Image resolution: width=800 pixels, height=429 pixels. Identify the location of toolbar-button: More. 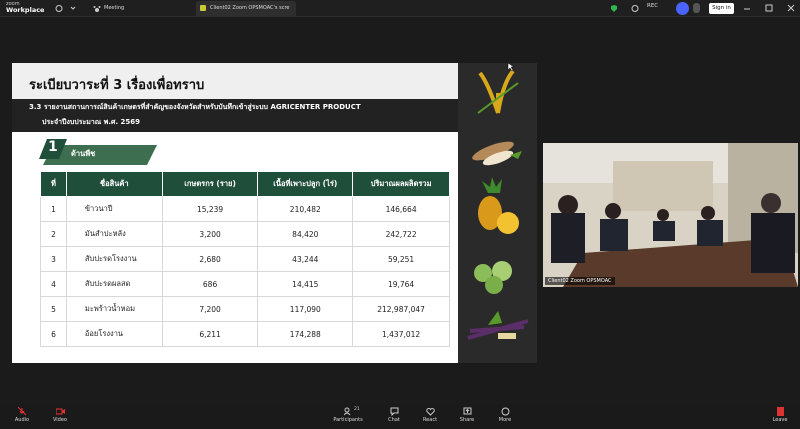
(505, 413).